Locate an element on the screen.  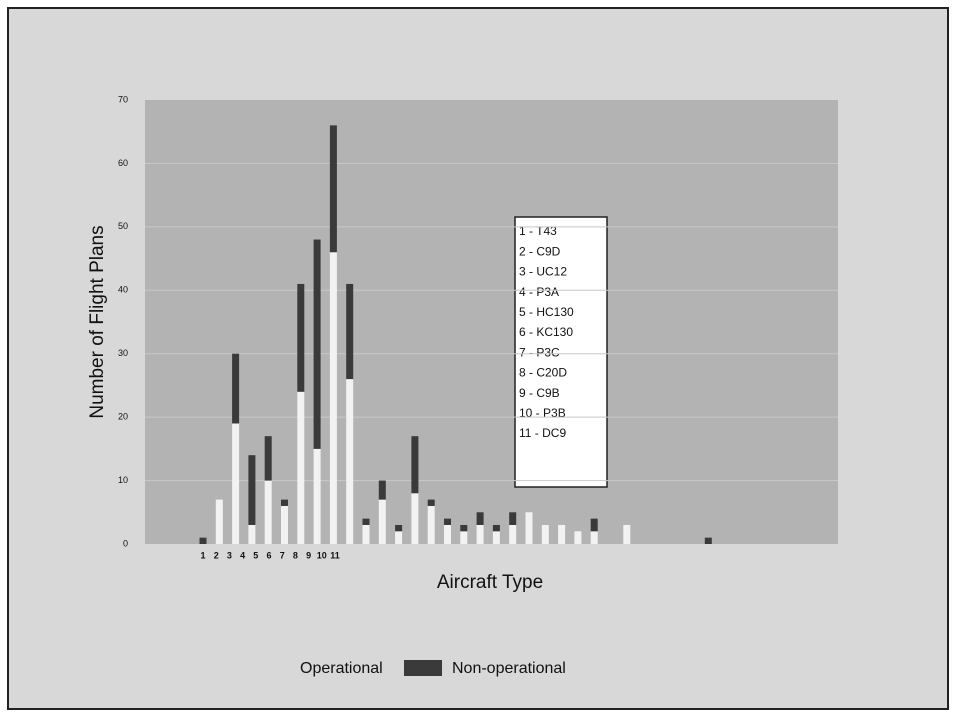
x-tick-label: 4 is located at coordinates (242, 555).